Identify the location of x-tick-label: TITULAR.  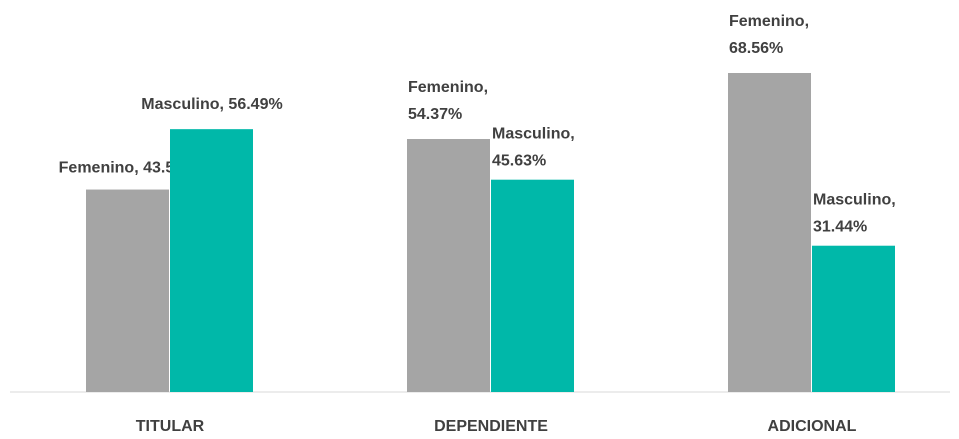
(170, 426).